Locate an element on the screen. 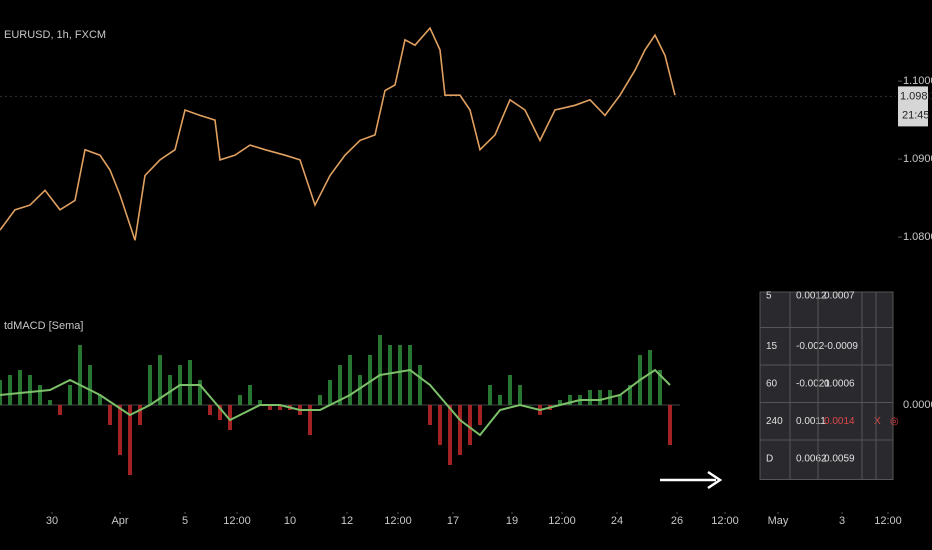  table-cell: -0.0009 is located at coordinates (841, 346).